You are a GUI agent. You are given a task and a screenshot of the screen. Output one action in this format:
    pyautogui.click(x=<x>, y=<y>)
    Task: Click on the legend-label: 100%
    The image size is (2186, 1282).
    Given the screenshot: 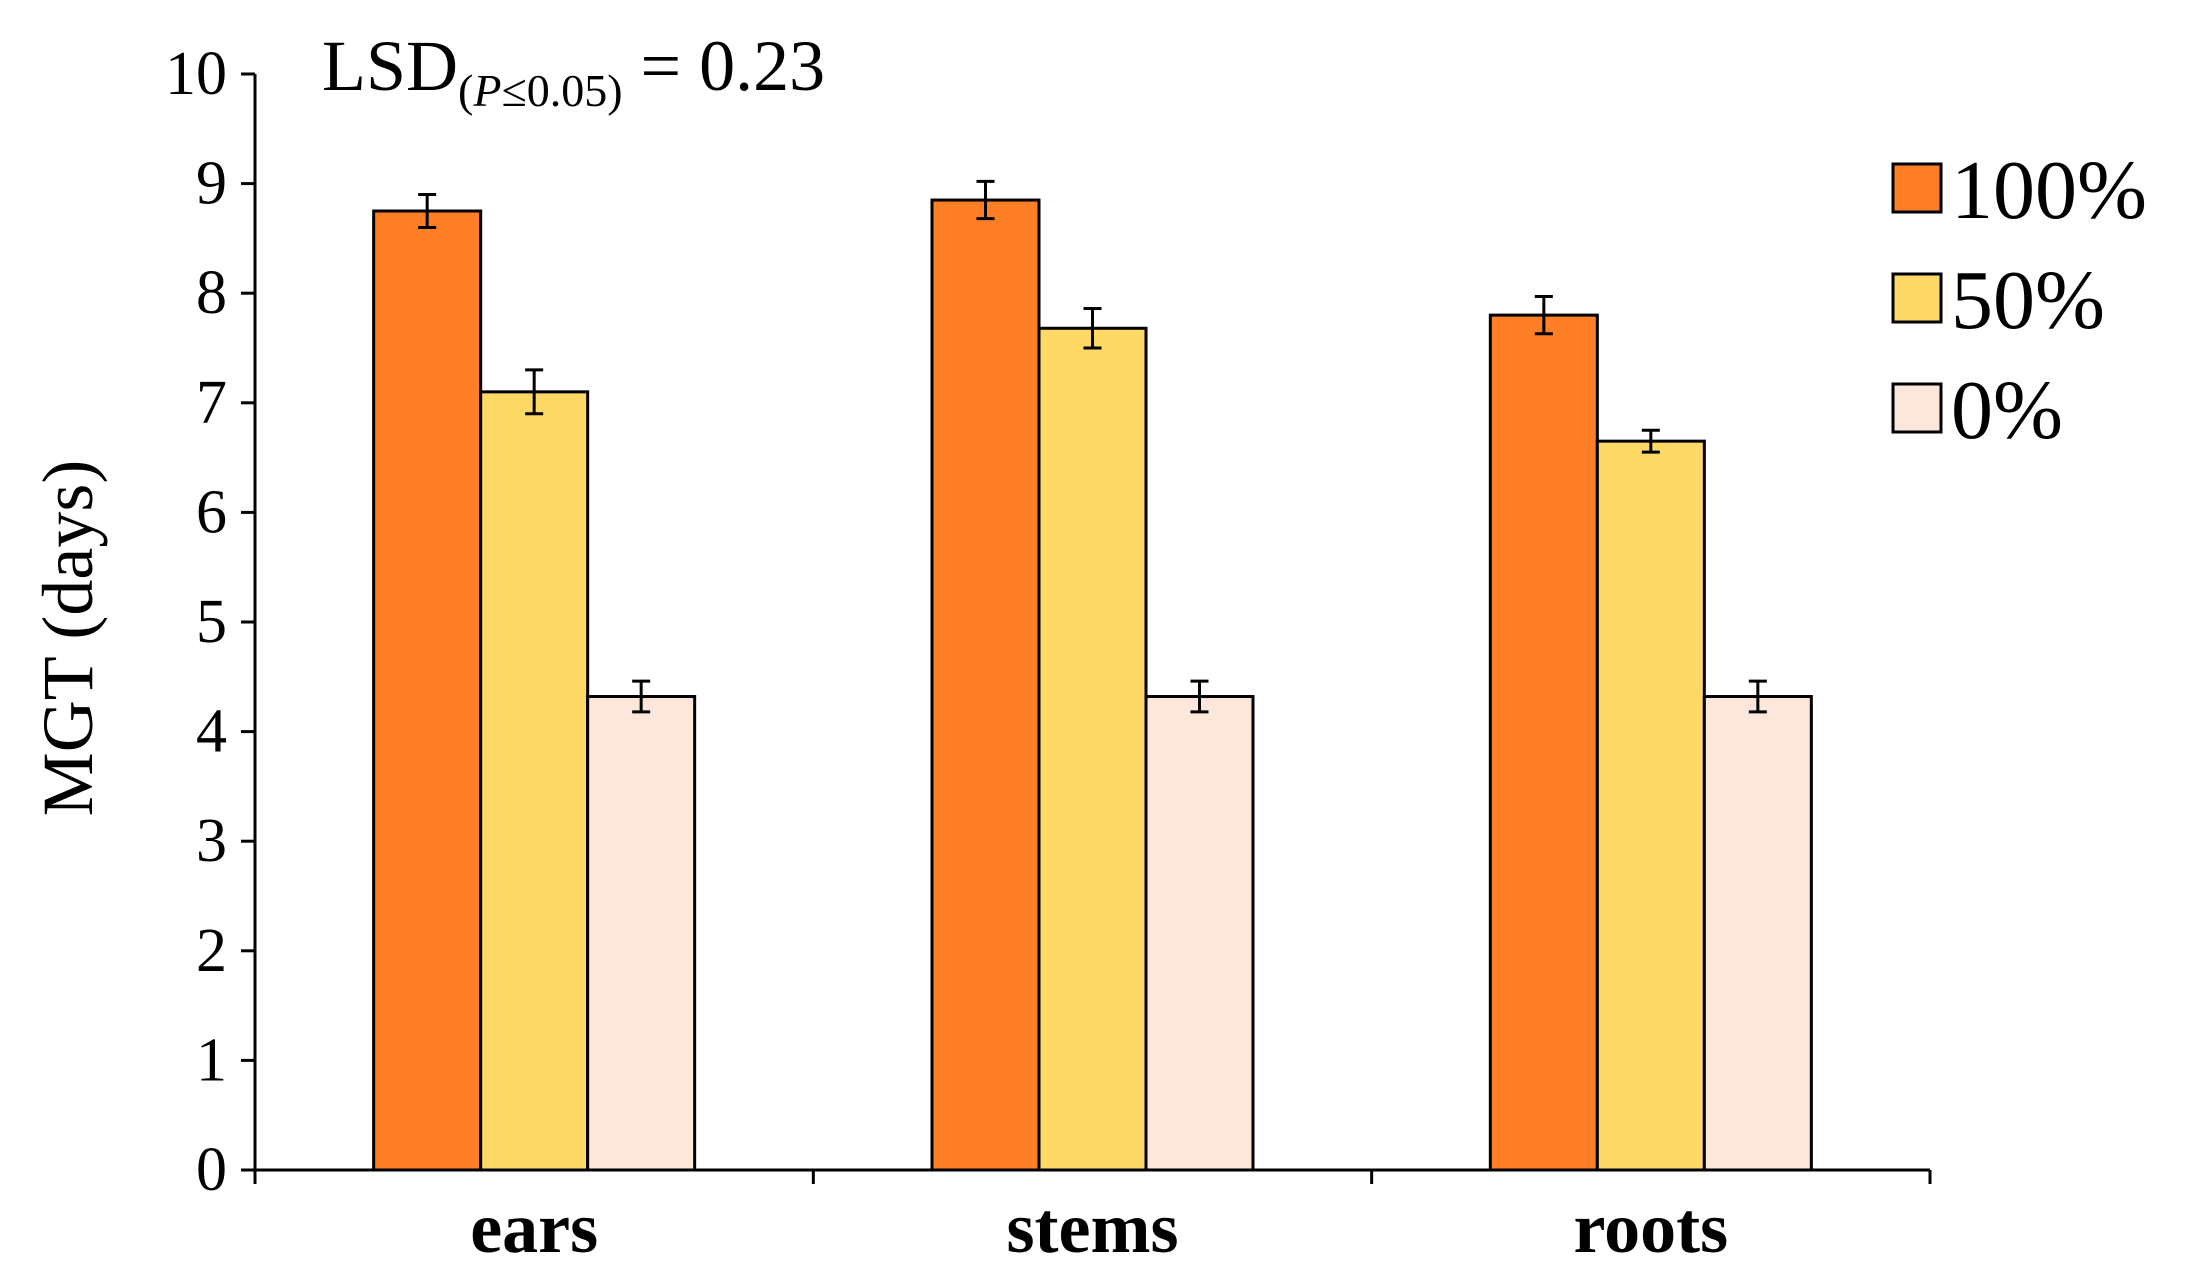 What is the action you would take?
    pyautogui.click(x=2049, y=190)
    